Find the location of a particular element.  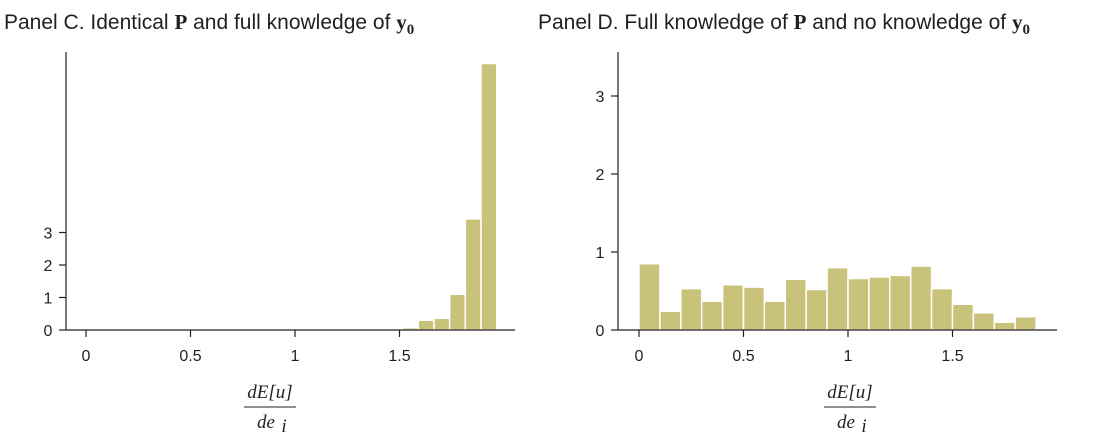

panel-c-x-tick-label-3: 1.5 is located at coordinates (399, 356).